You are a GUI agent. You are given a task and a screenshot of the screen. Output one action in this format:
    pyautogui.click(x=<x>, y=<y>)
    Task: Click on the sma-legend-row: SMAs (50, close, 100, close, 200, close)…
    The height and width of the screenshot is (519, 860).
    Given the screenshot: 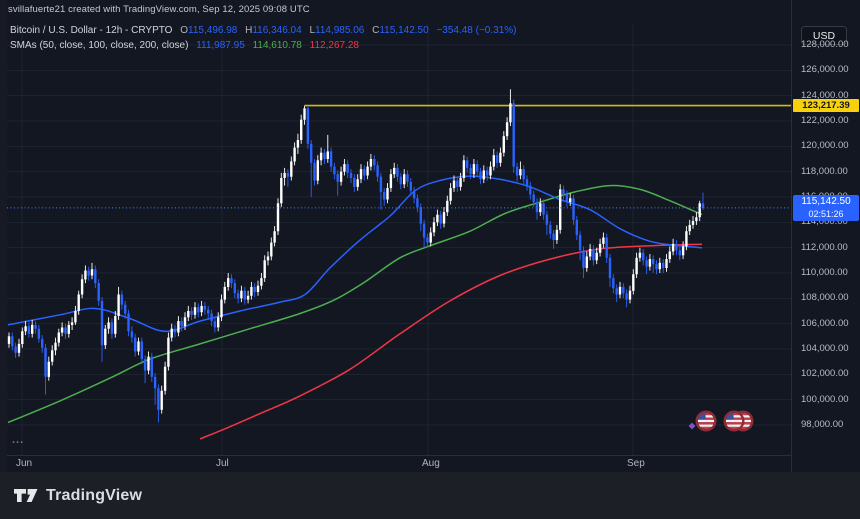 What is the action you would take?
    pyautogui.click(x=263, y=46)
    